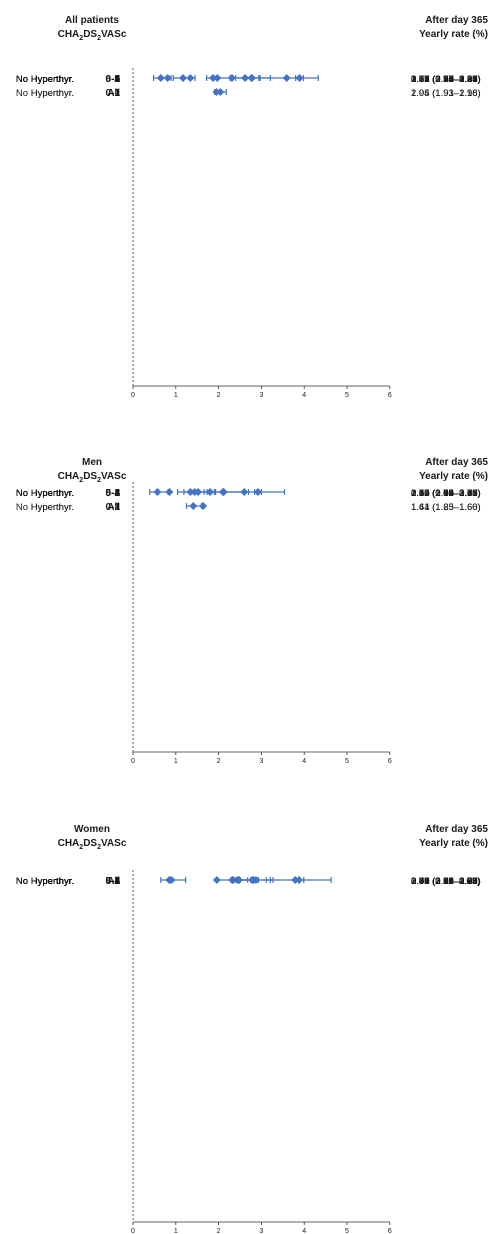 This screenshot has width=491, height=1234. I want to click on rate-value: 2.04 (1.91–2.18), so click(446, 93).